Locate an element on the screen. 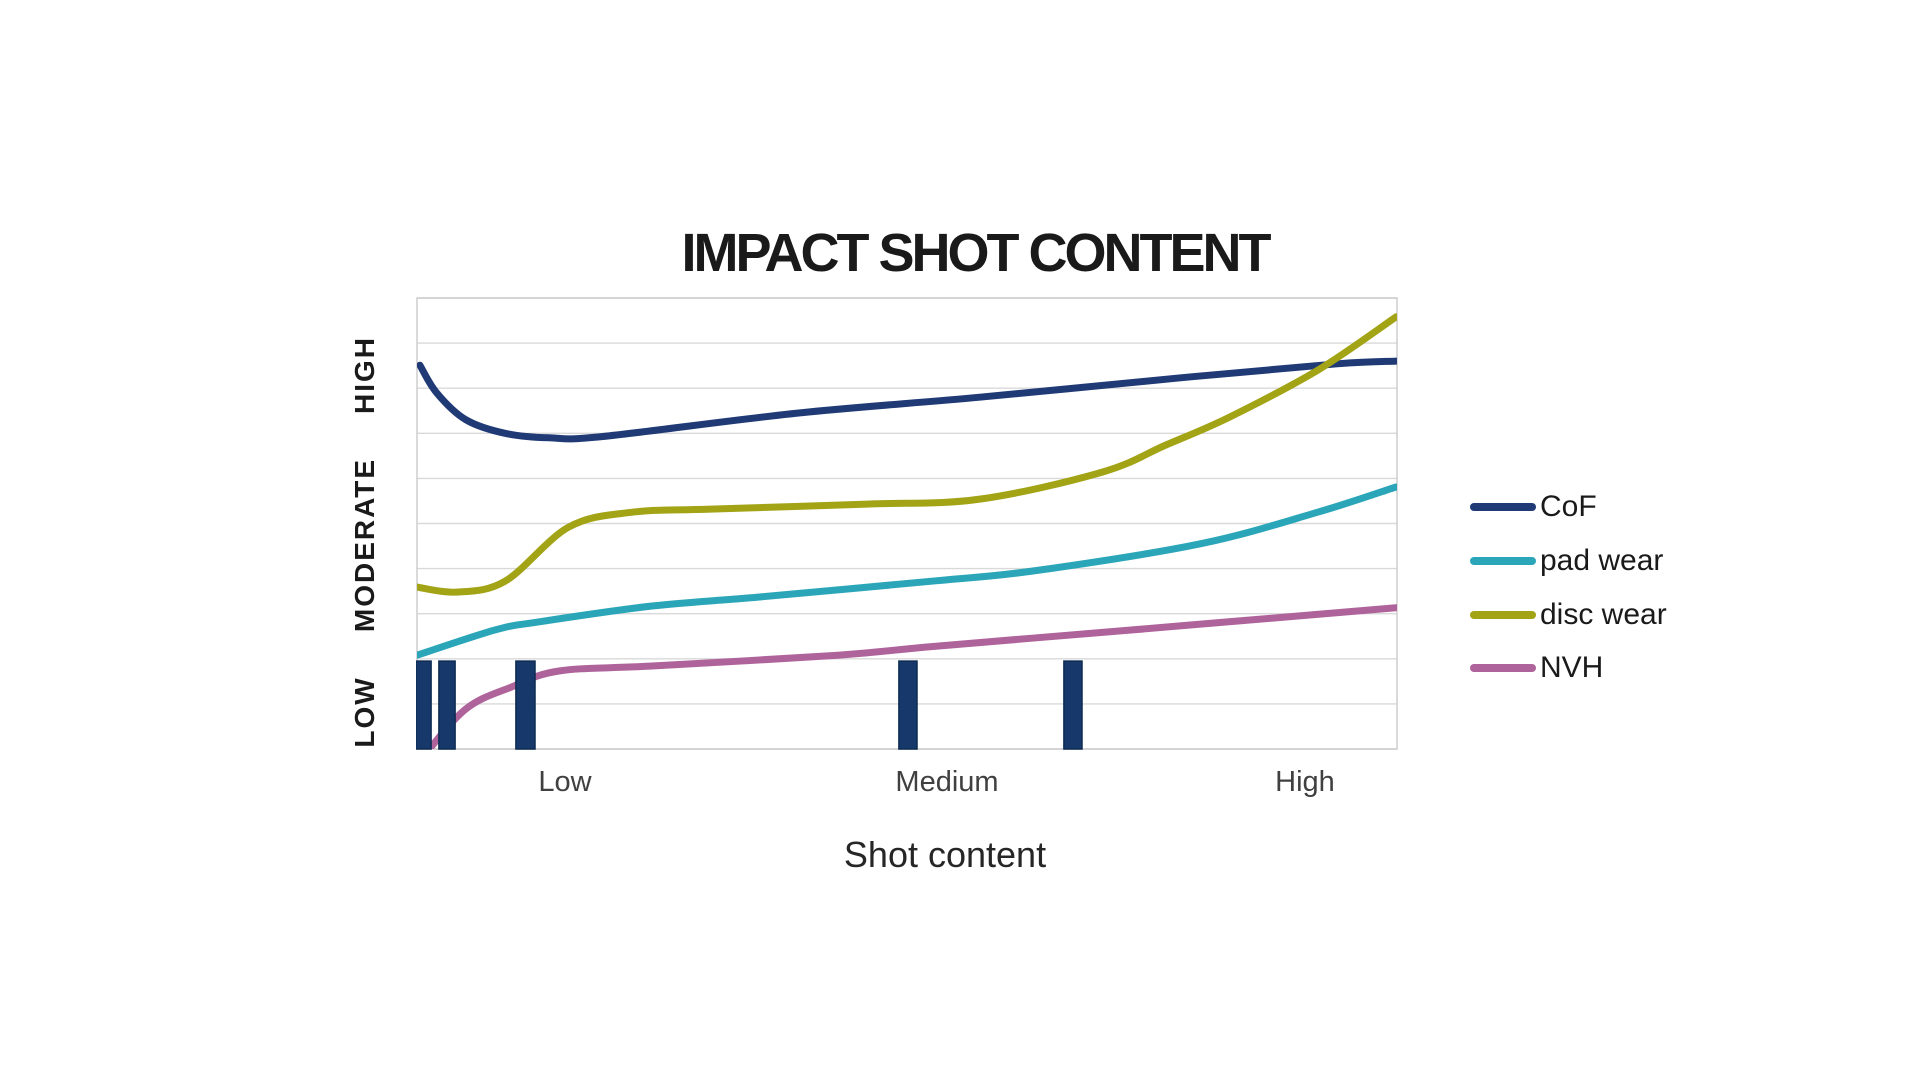 This screenshot has height=1080, width=1920. x-tick-low: Low is located at coordinates (565, 782).